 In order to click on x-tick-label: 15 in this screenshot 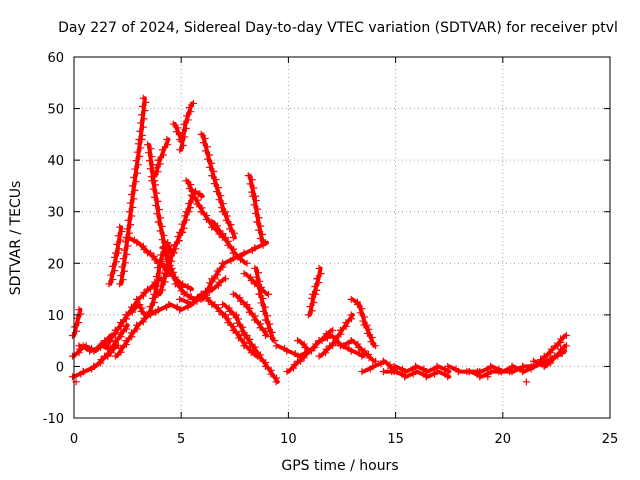, I will do `click(395, 439)`.